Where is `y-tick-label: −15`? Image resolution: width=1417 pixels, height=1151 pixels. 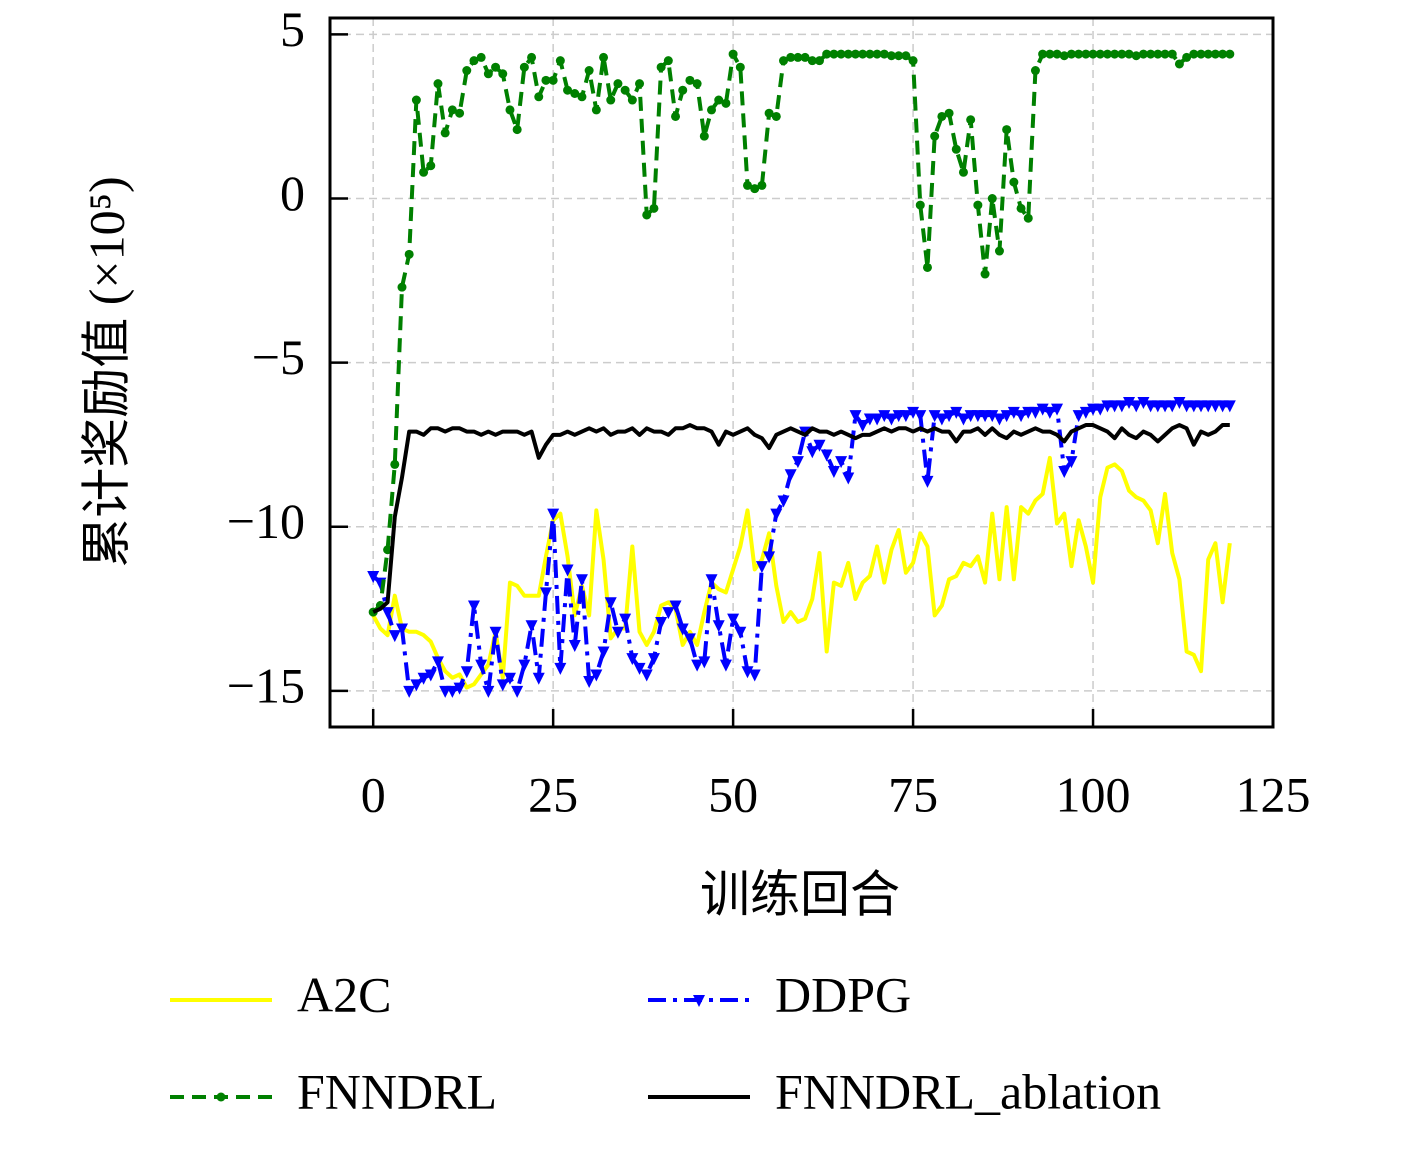 y-tick-label: −15 is located at coordinates (266, 685).